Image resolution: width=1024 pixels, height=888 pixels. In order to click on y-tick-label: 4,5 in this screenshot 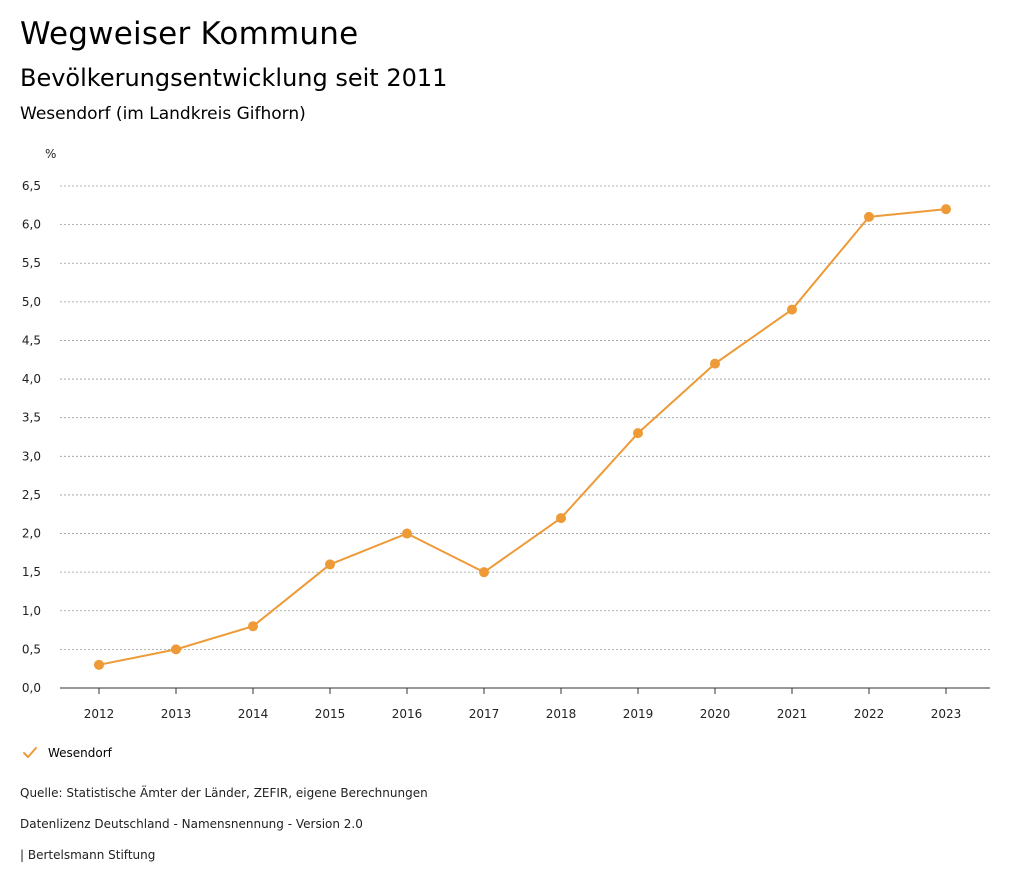, I will do `click(31, 340)`.